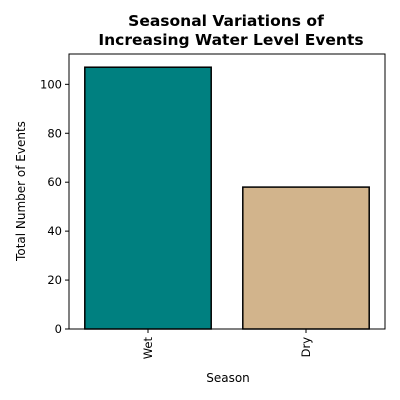  What do you see at coordinates (51, 84) in the screenshot?
I see `y-tick-label: 100` at bounding box center [51, 84].